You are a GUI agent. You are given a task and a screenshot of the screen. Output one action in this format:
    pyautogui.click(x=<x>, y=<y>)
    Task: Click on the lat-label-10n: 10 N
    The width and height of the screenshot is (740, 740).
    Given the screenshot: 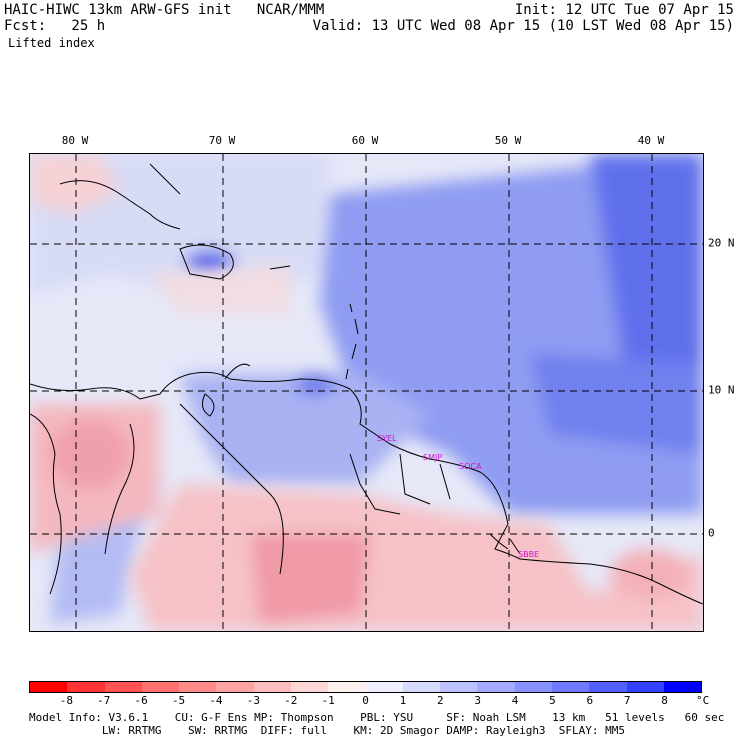 What is the action you would take?
    pyautogui.click(x=721, y=390)
    